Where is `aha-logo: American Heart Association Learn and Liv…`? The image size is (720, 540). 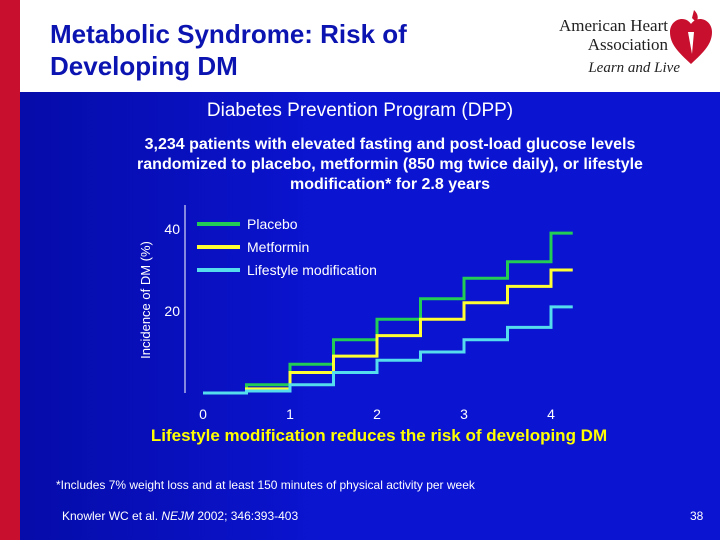
aha-logo: American Heart Association Learn and Liv… is located at coordinates (627, 47).